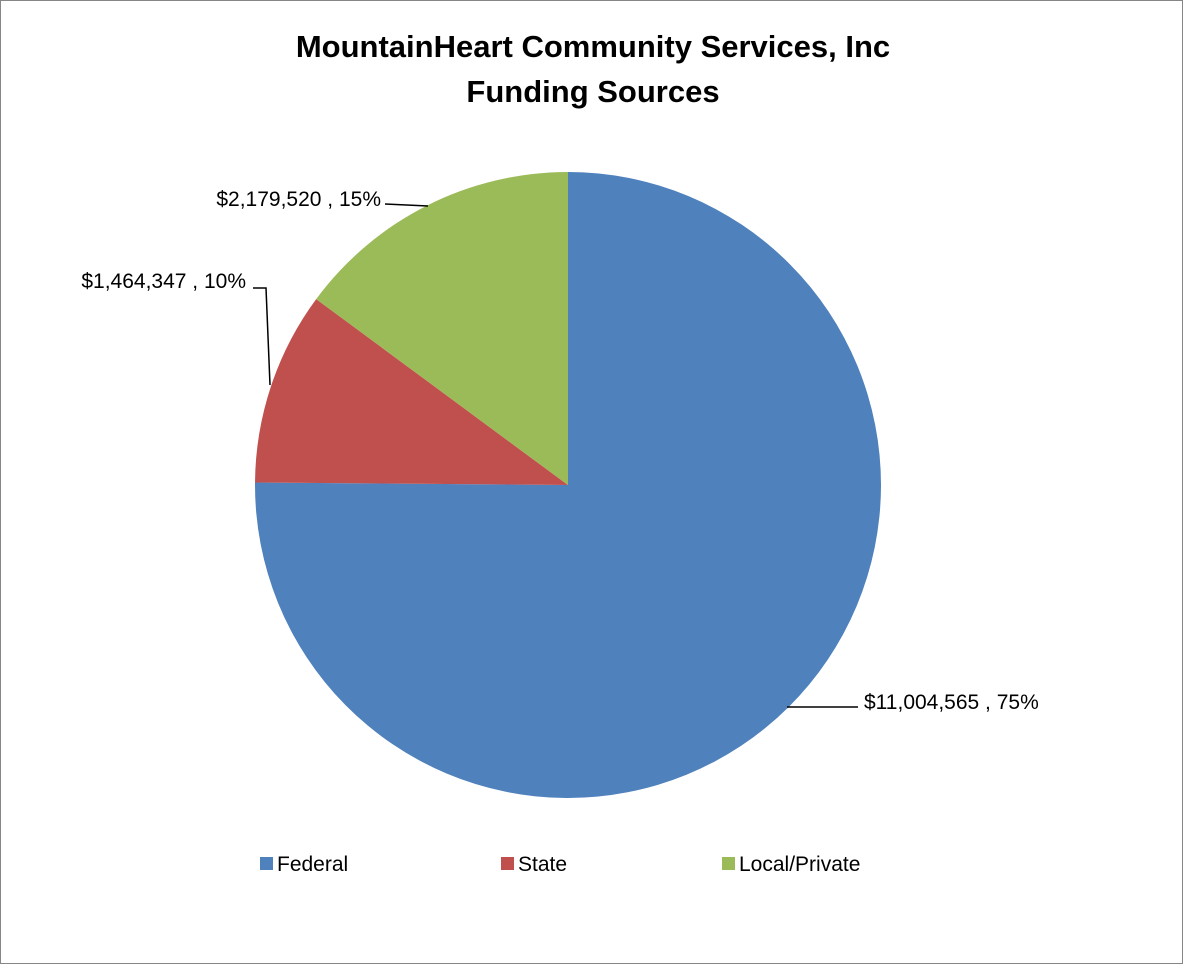 The width and height of the screenshot is (1183, 964). I want to click on pie-slice-local-private, so click(442, 328).